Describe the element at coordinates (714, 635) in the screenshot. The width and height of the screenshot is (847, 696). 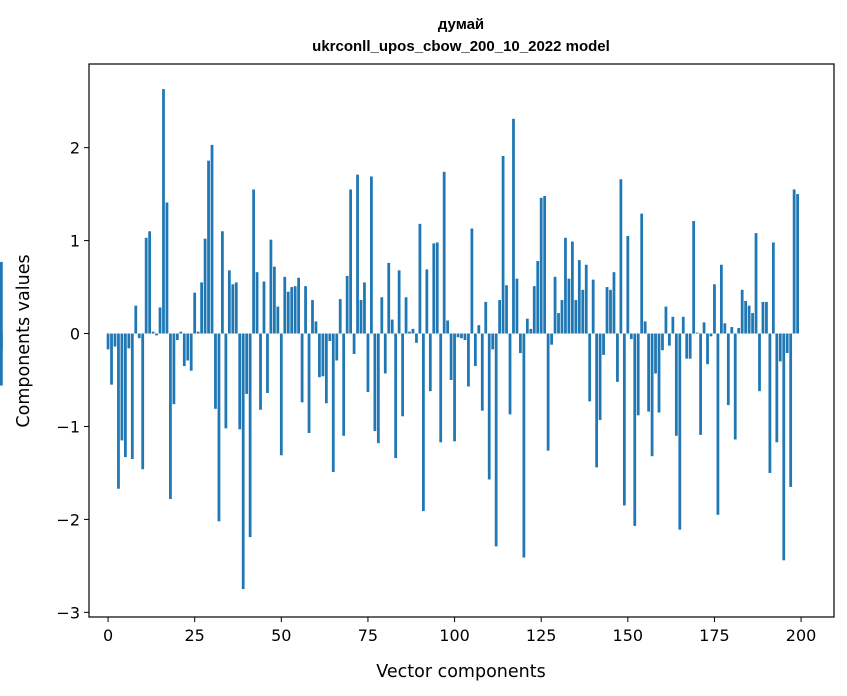
I see `x-tick-label: 175` at that location.